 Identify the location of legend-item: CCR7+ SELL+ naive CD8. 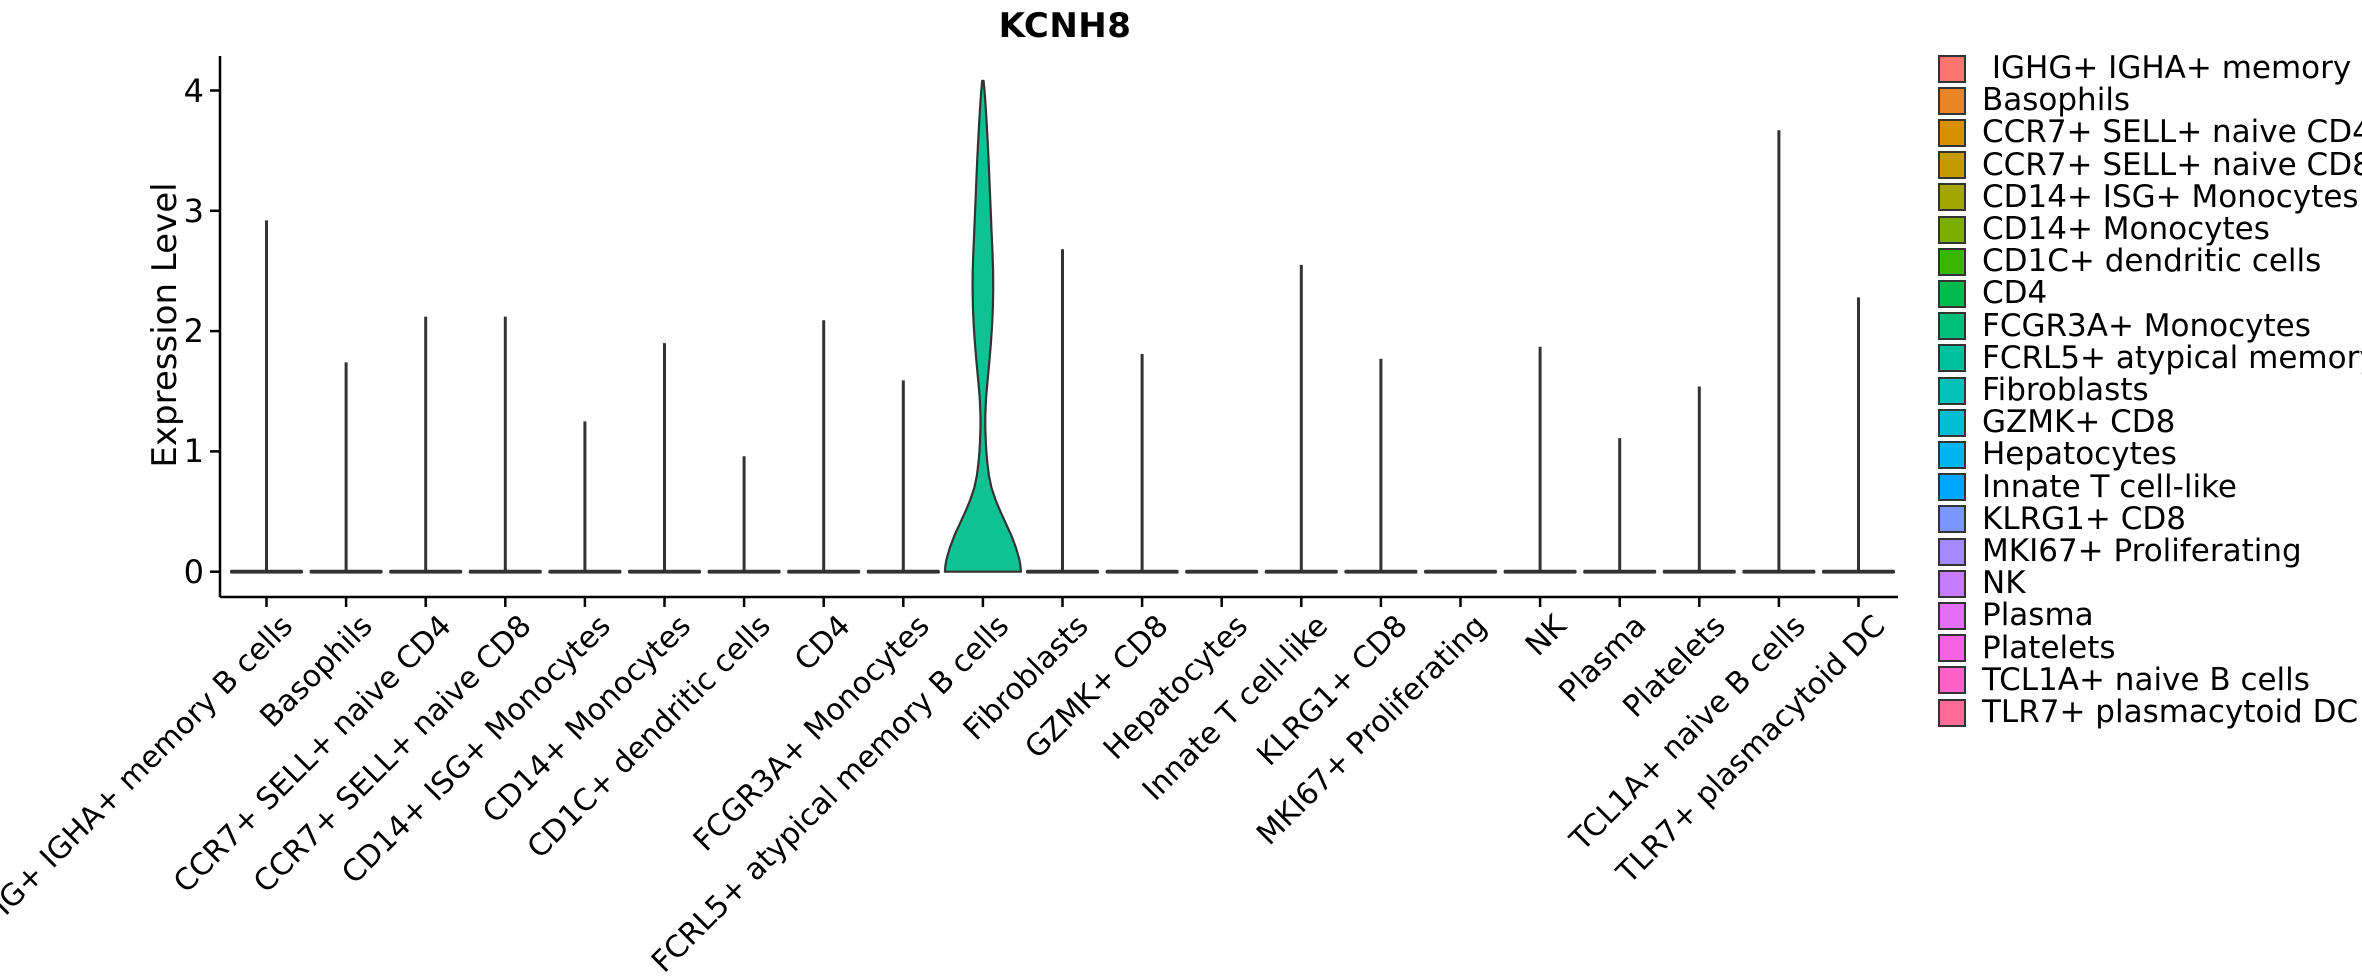
(2150, 164).